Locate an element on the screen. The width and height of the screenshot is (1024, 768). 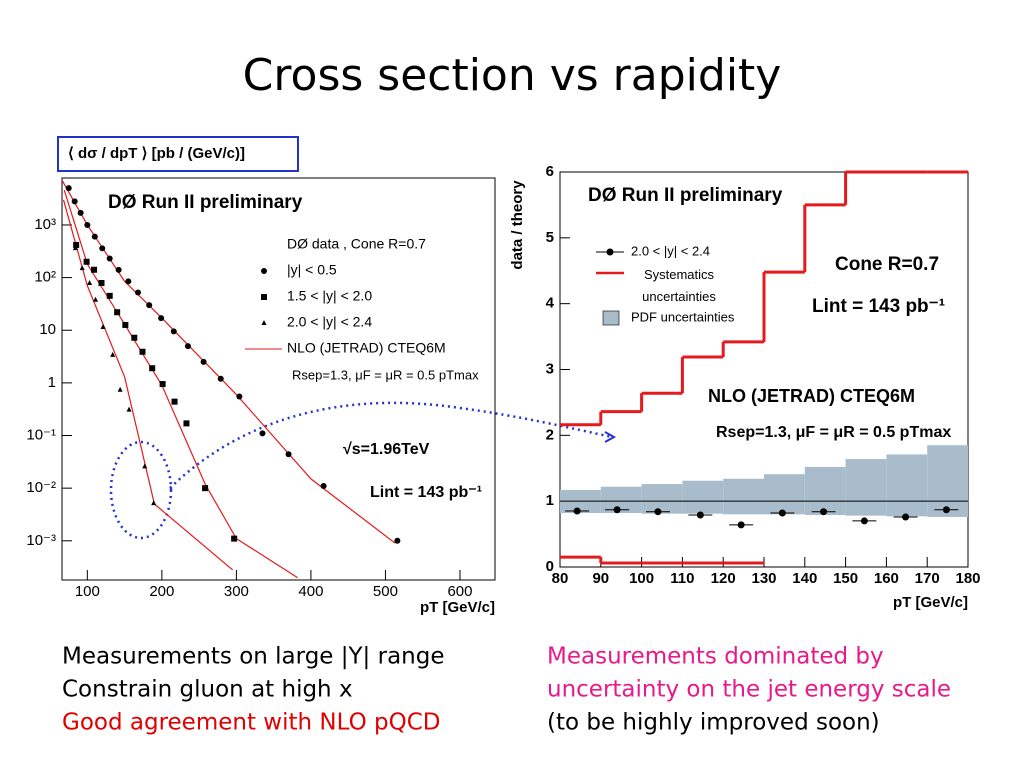
legend-label: Systematics uncertainties is located at coordinates (679, 285).